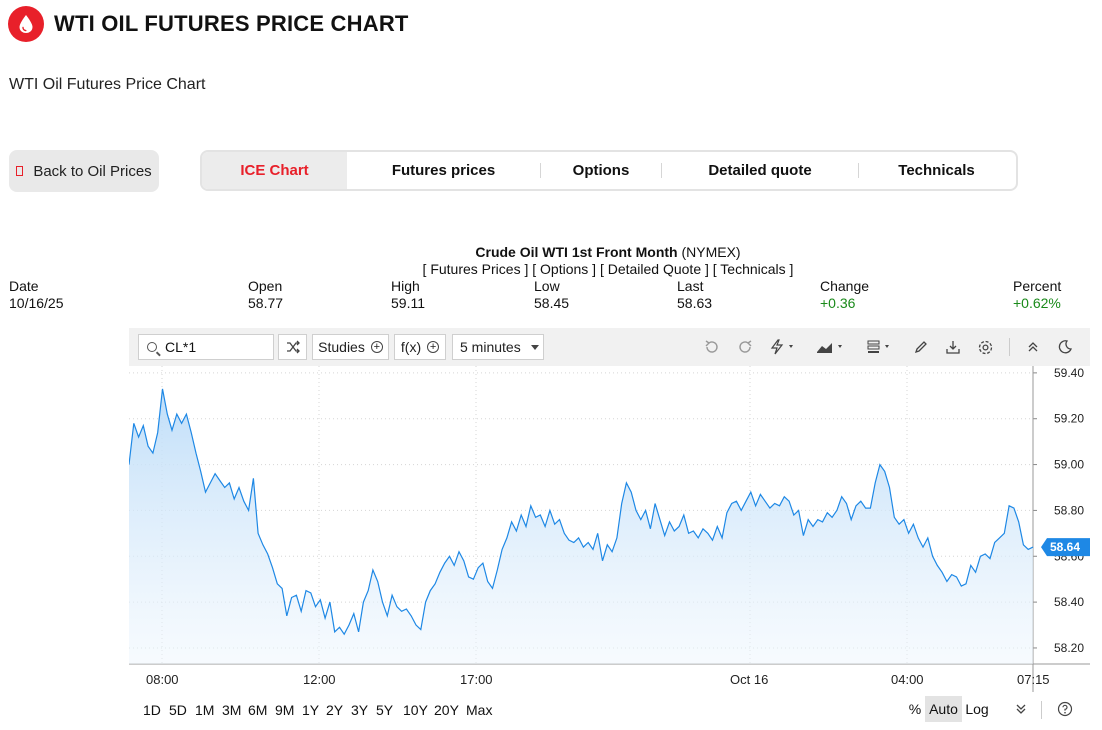 The image size is (1102, 730). I want to click on range-button-max: Max, so click(479, 710).